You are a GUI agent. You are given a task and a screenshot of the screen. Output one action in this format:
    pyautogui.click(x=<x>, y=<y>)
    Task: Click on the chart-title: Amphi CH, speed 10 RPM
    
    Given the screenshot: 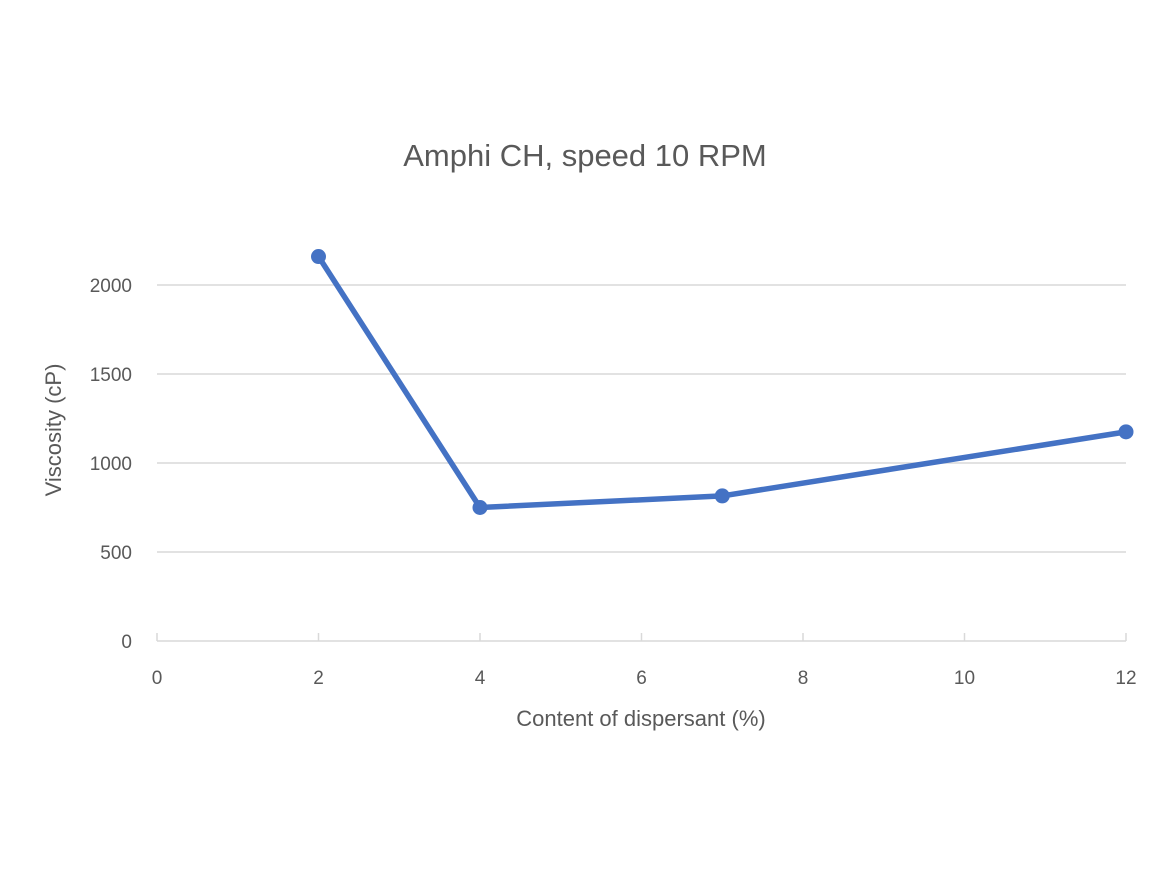 What is the action you would take?
    pyautogui.click(x=585, y=155)
    